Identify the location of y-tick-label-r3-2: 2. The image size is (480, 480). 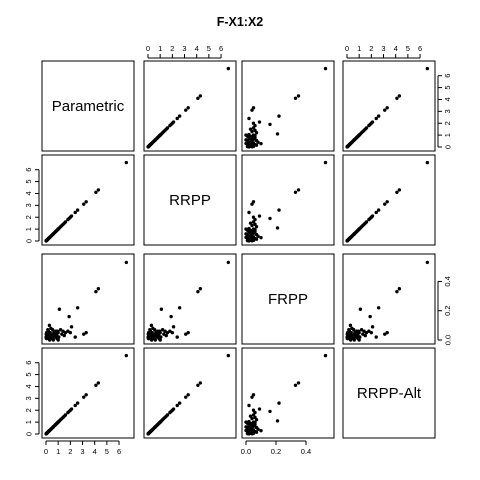
(28, 410).